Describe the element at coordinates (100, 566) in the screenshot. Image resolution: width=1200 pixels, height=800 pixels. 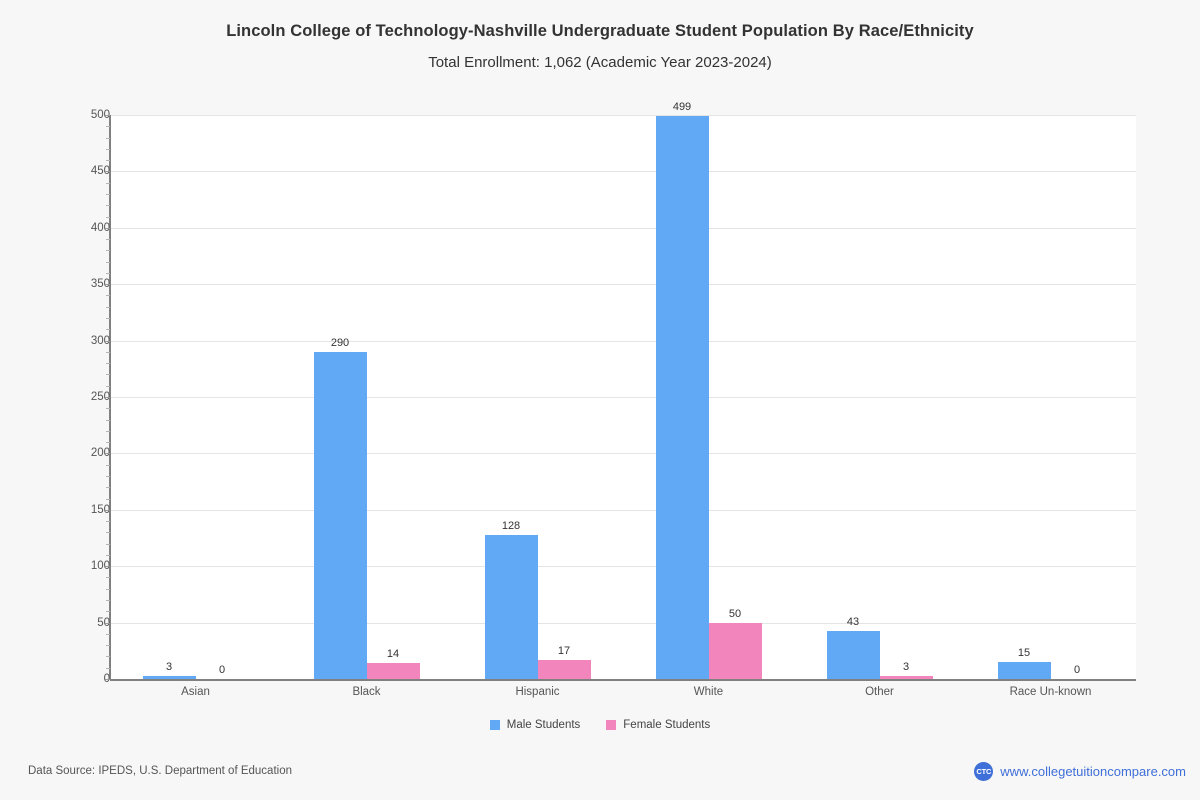
I see `y-tick-label: 100` at that location.